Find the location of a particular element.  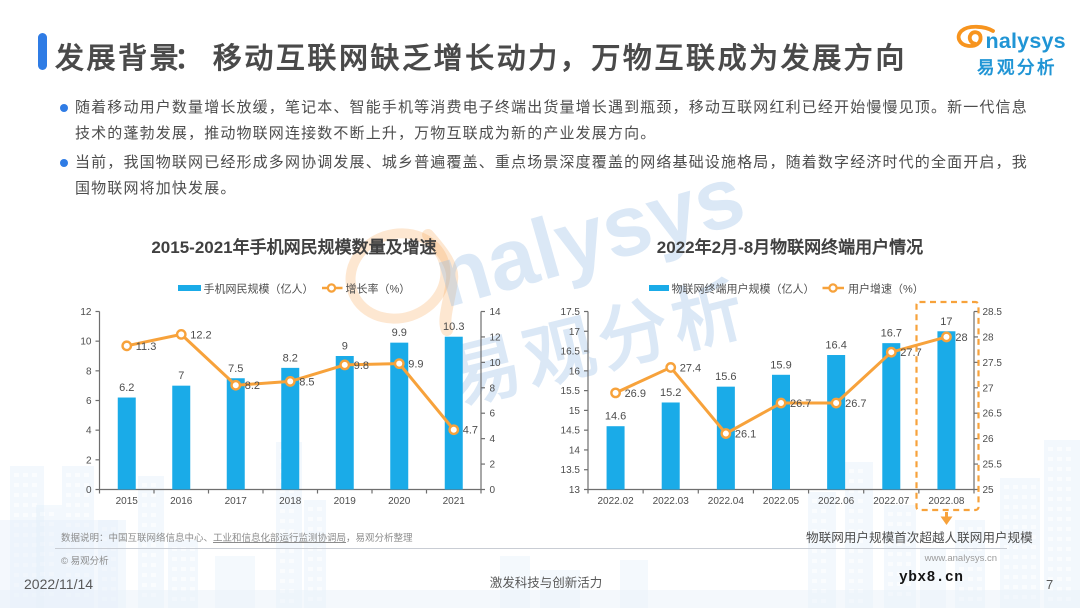

svg-text: 9.8 is located at coordinates (361, 366).